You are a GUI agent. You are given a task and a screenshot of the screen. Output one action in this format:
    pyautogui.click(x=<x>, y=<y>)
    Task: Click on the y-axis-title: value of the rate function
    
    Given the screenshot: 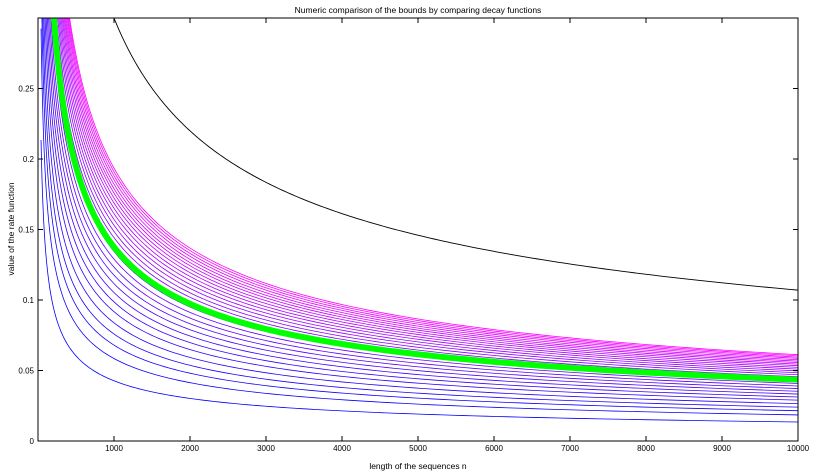 What is the action you would take?
    pyautogui.click(x=11, y=228)
    